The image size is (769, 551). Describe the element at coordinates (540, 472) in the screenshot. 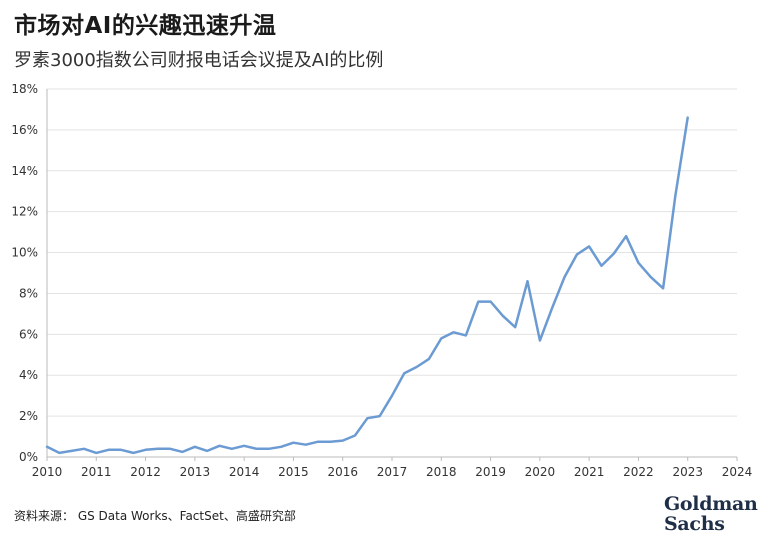

I see `x-tick-label: 2020` at that location.